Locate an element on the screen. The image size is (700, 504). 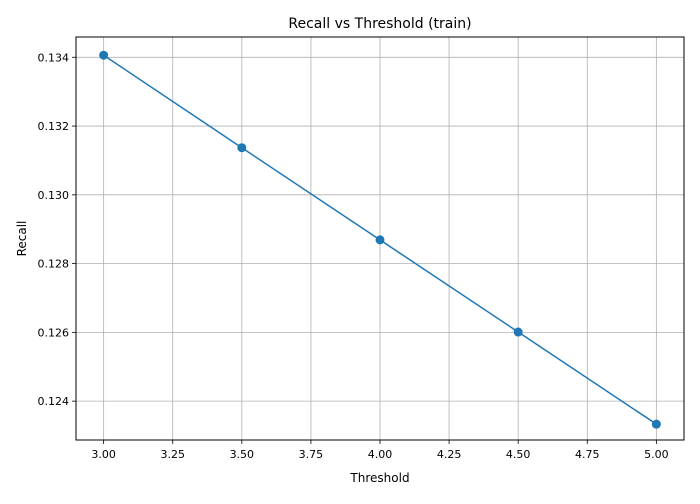
y-axis-label: Recall is located at coordinates (22, 239).